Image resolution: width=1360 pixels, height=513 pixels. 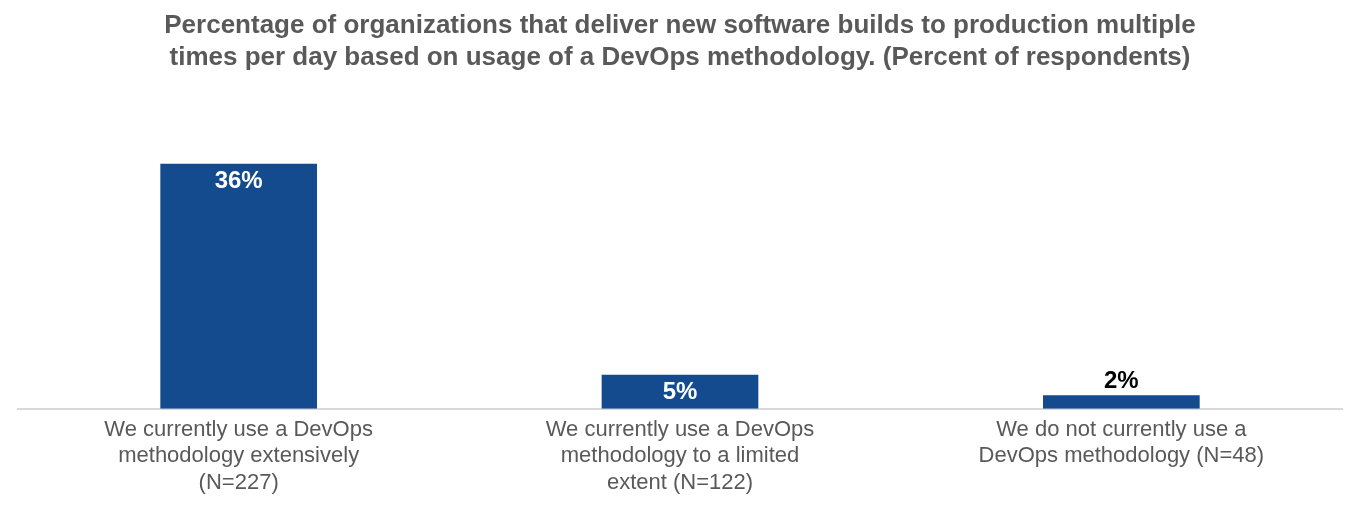 I want to click on x-tick-label: We do not currently use a DevOps methodology (N=48), so click(x=1121, y=442).